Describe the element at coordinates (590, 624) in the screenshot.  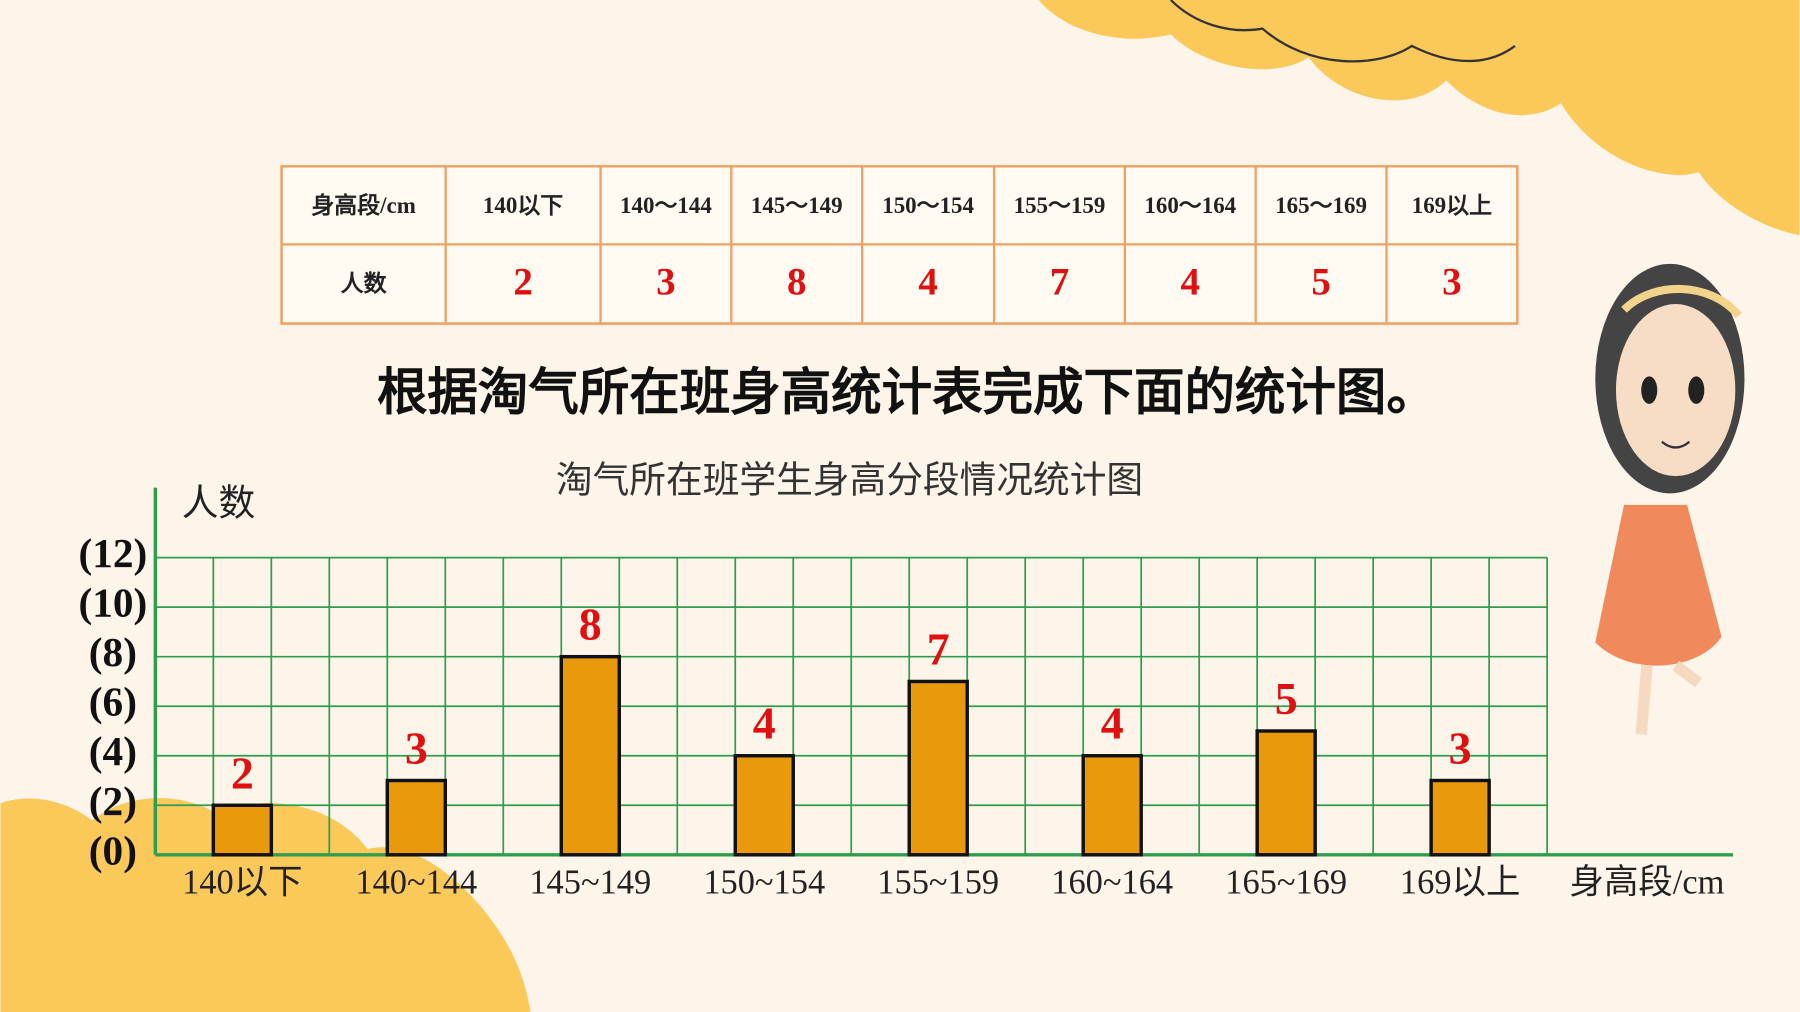
I see `data-label: 8` at that location.